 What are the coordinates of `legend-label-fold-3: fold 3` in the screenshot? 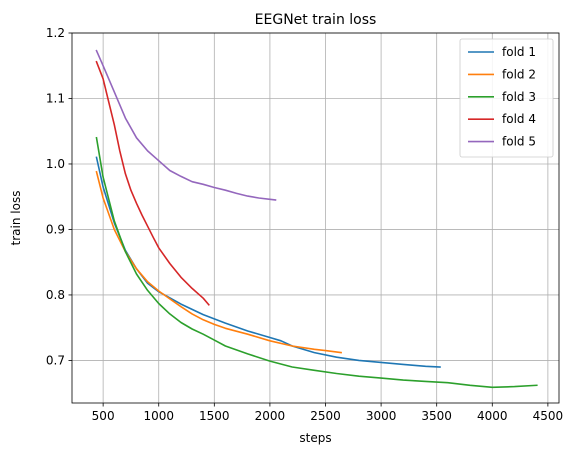 It's located at (519, 97).